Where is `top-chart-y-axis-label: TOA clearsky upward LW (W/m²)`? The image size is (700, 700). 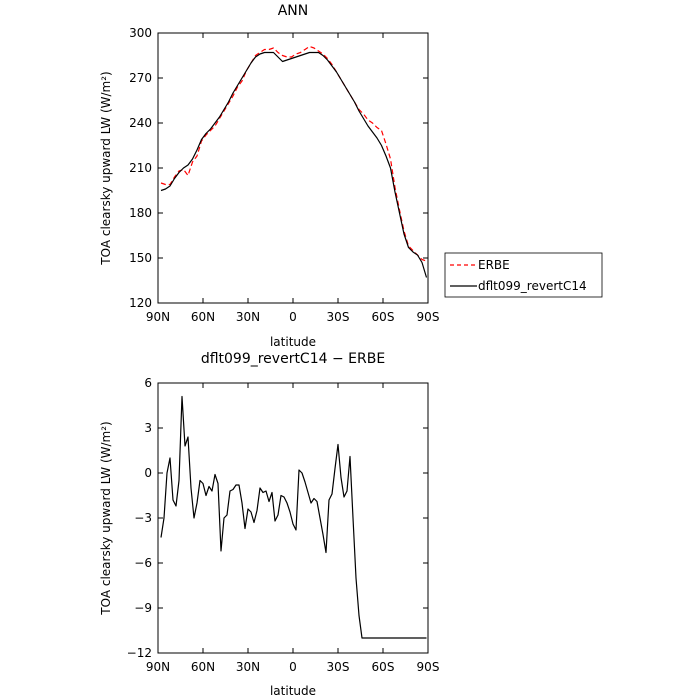 top-chart-y-axis-label: TOA clearsky upward LW (W/m²) is located at coordinates (106, 168).